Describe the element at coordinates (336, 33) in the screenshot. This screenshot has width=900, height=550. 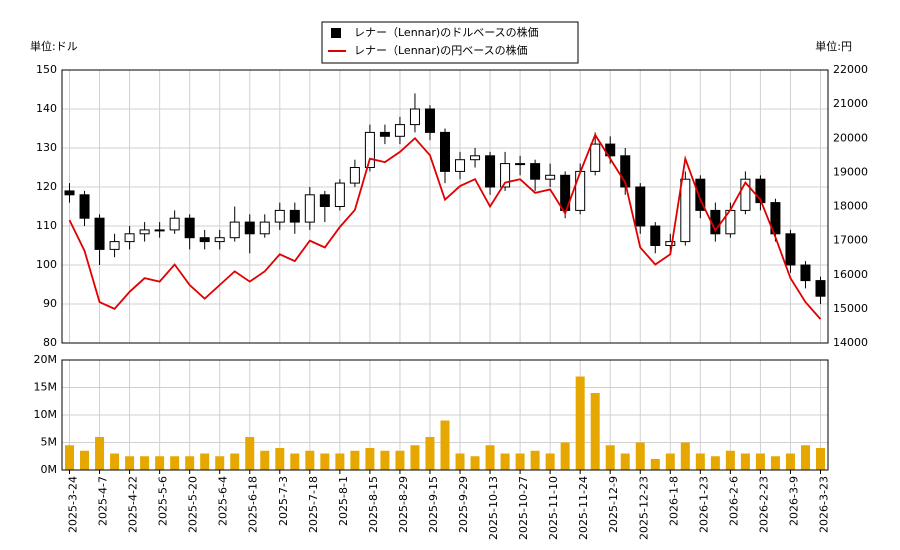
I see `legend-swatch` at that location.